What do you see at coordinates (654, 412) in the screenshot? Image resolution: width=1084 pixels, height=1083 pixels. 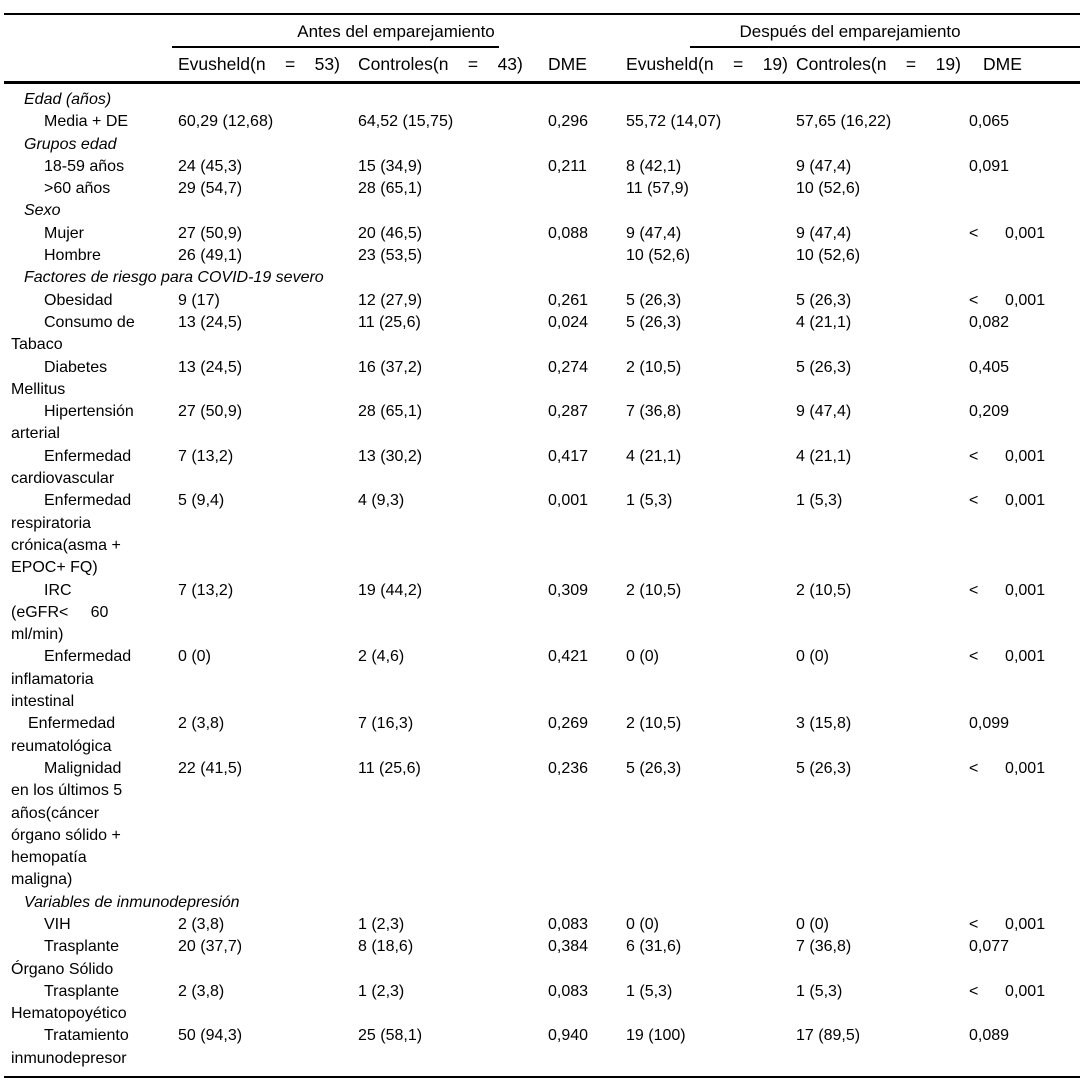 I see `cell-value: 7 (36,8)` at bounding box center [654, 412].